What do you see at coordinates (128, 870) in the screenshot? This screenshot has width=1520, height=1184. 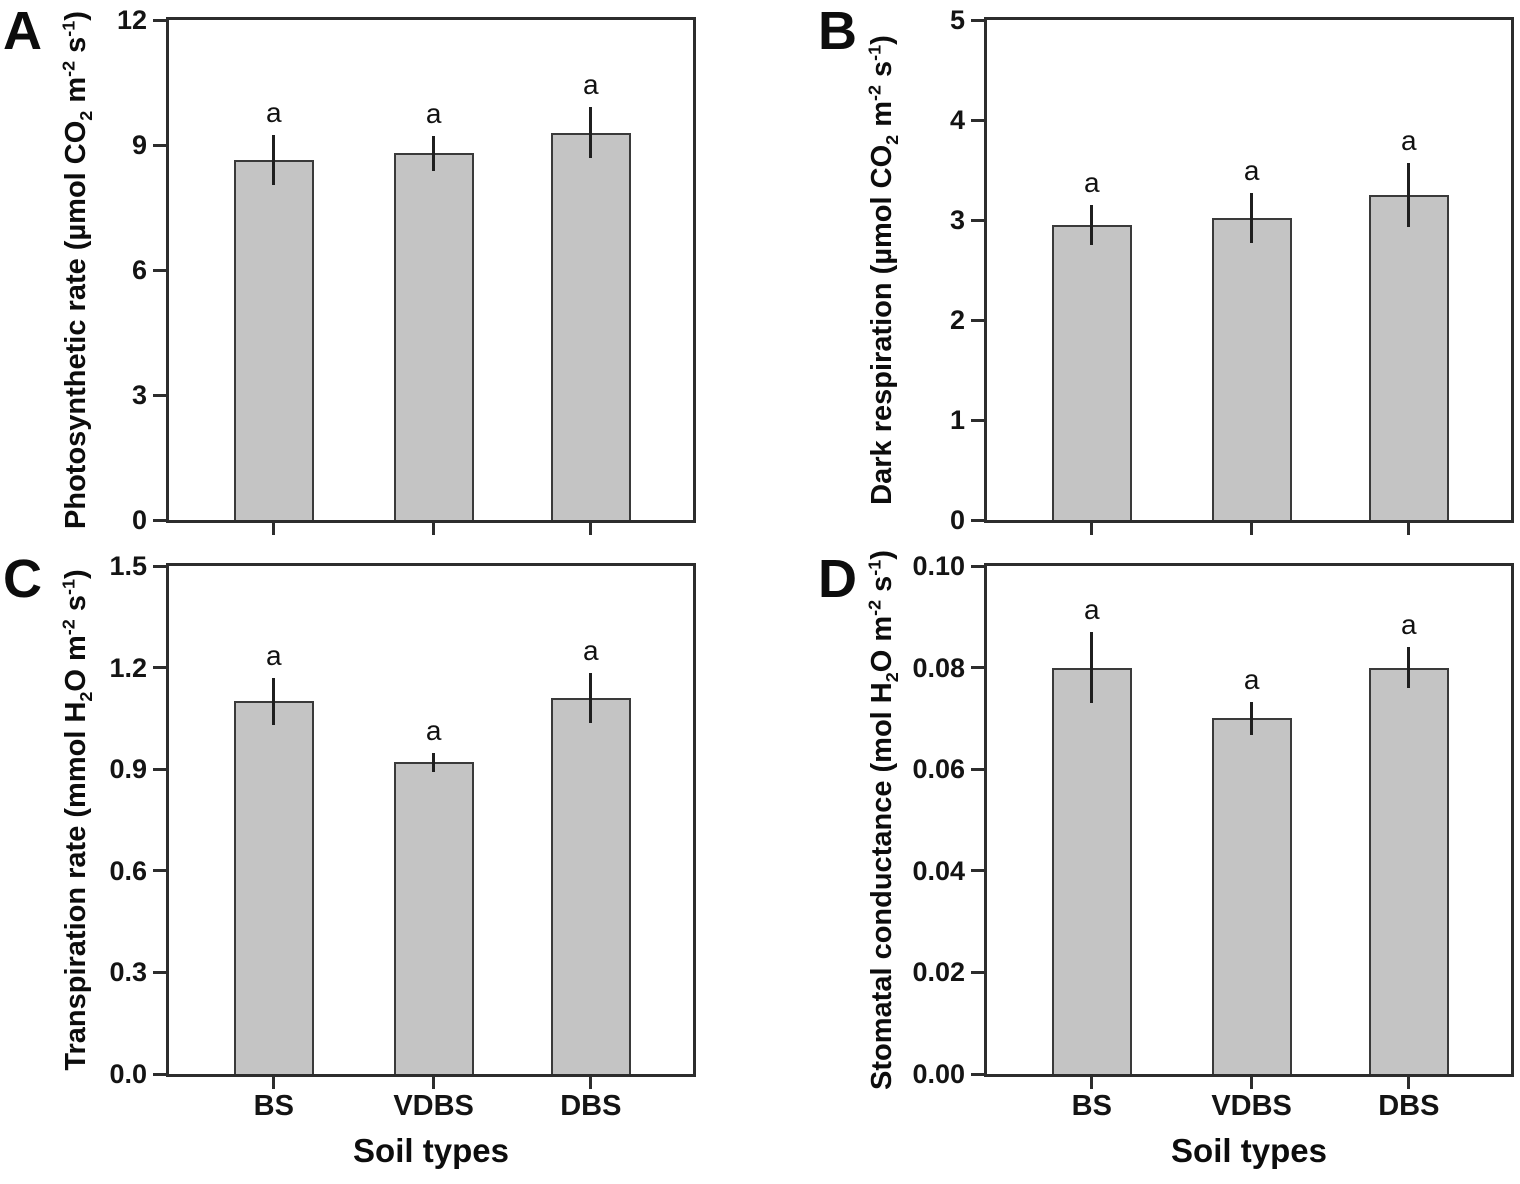 I see `y-tick-label: 0.6` at bounding box center [128, 870].